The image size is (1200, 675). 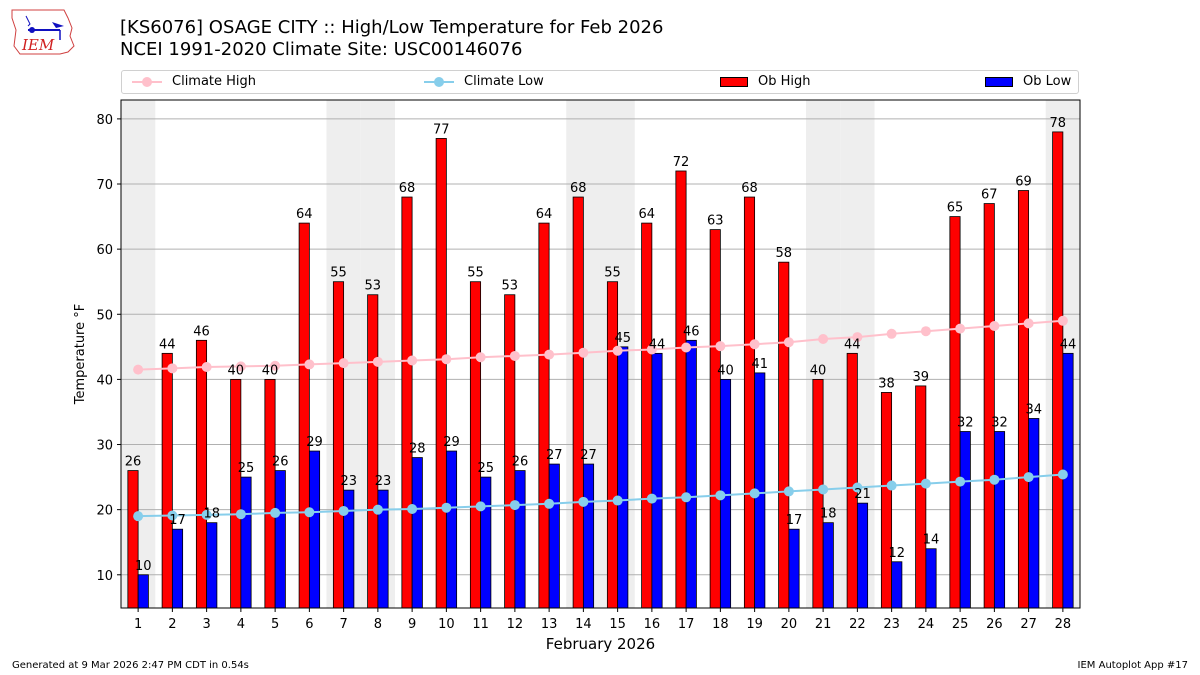 I want to click on legend-item-climate-low: Climate Low, so click(x=484, y=81).